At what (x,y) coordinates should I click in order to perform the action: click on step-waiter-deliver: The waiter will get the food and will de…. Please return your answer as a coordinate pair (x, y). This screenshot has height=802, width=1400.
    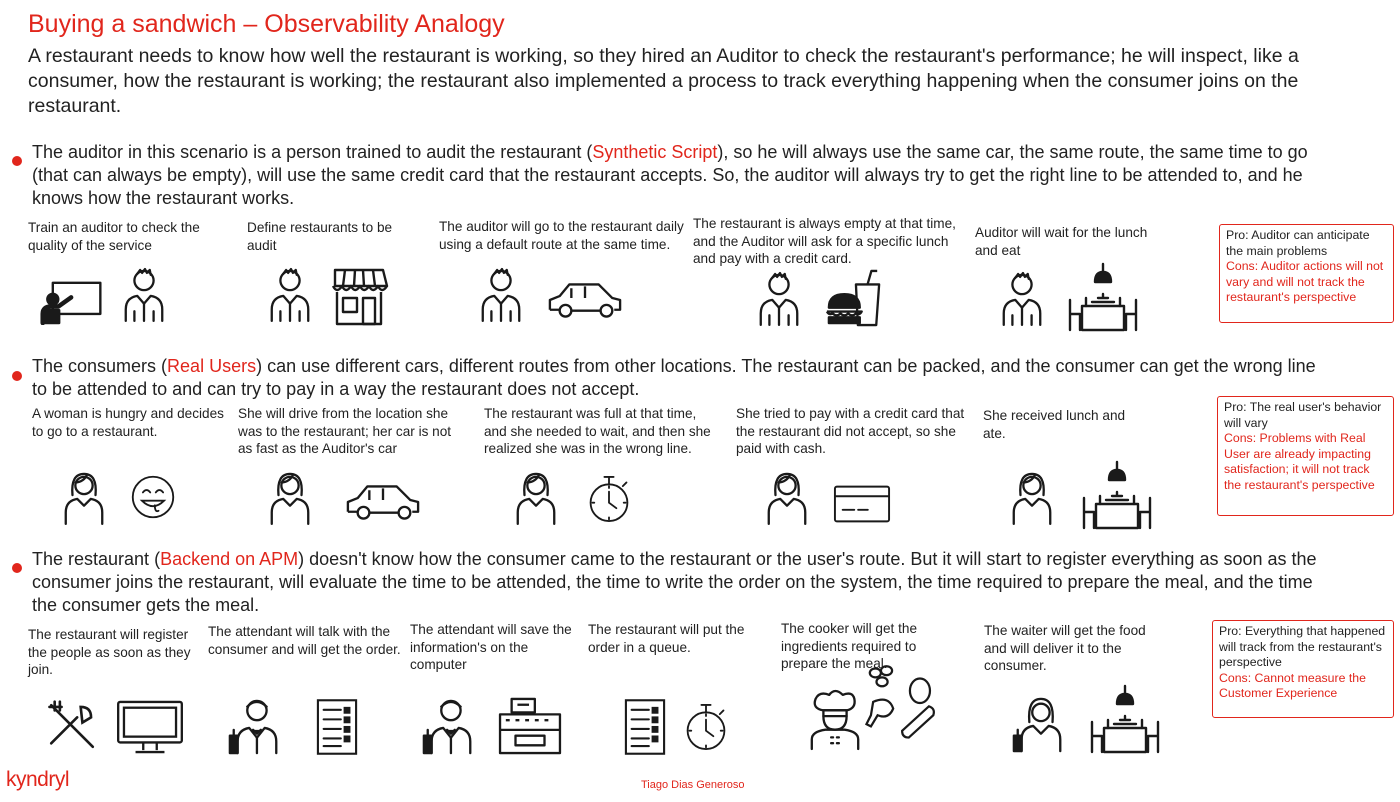
    Looking at the image, I should click on (1065, 648).